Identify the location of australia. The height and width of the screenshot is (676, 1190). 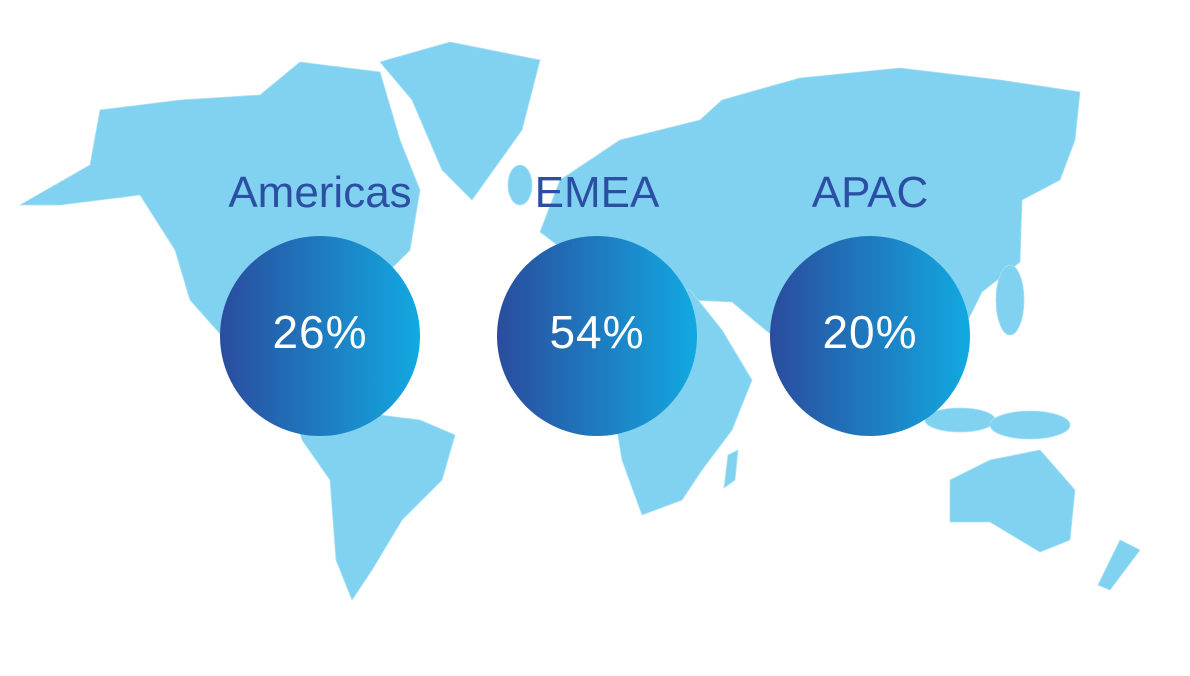
(1012, 501).